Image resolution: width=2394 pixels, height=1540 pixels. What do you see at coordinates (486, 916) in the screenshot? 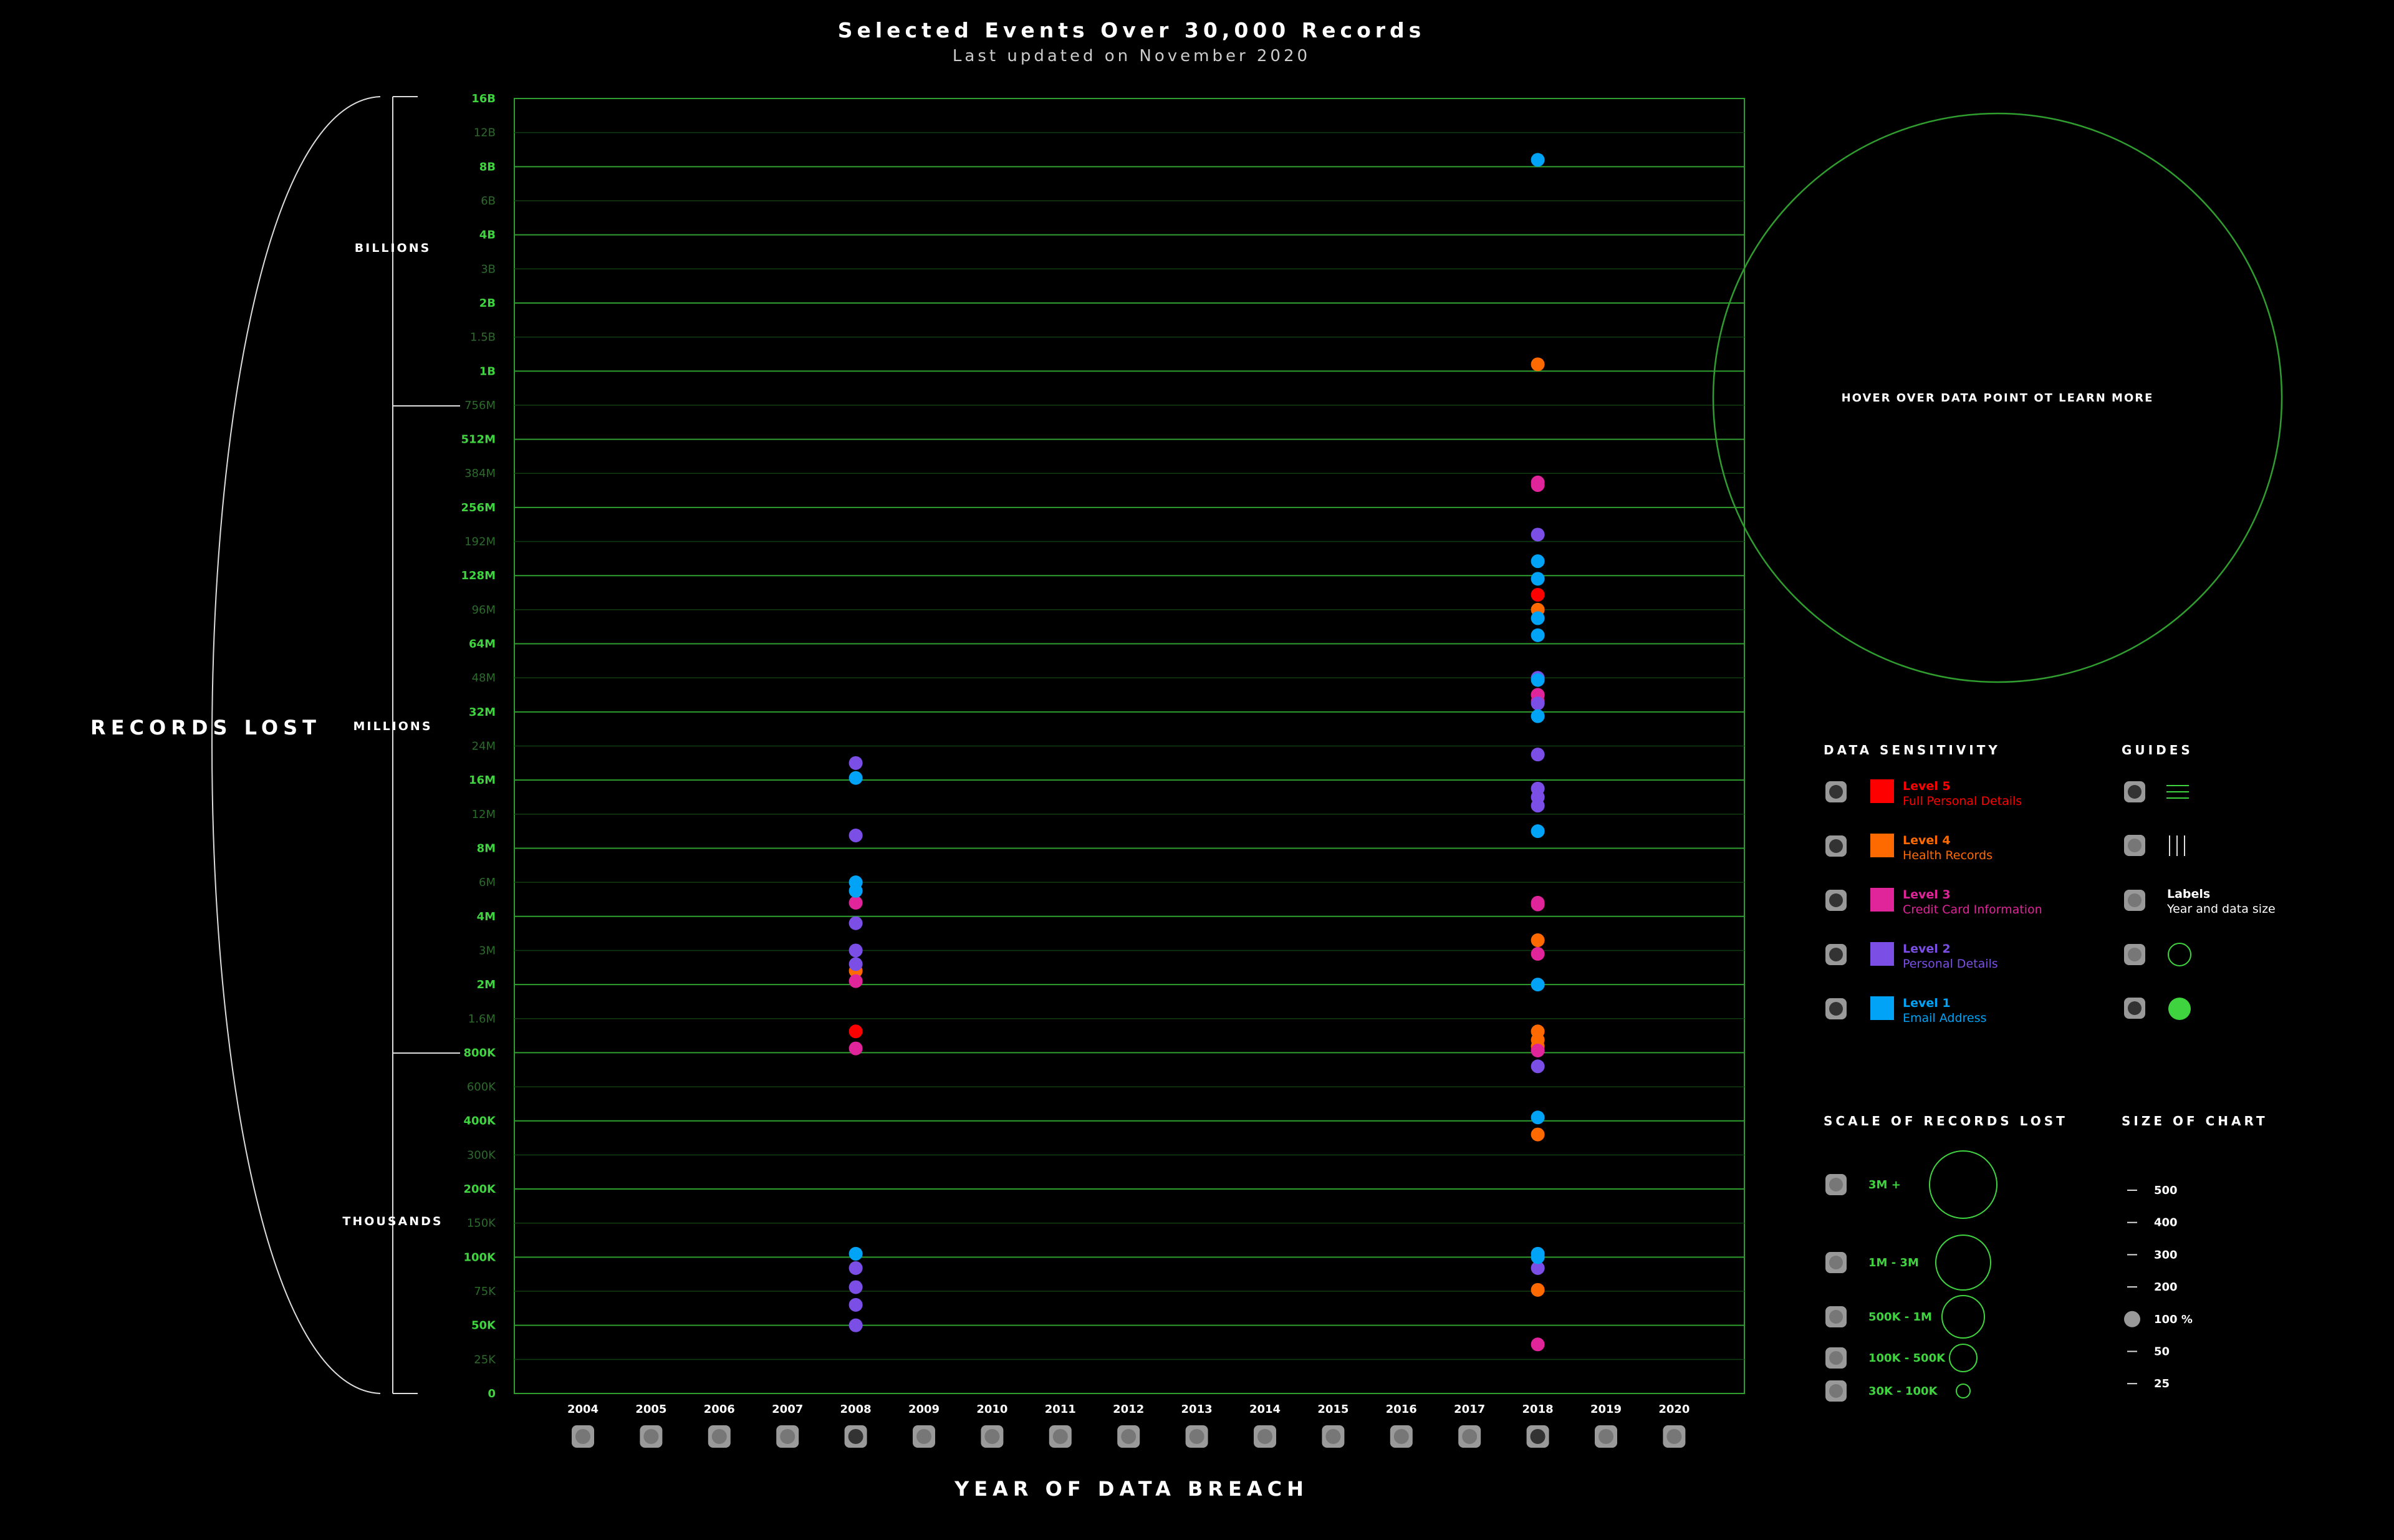
I see `y-tick-label: 4M` at bounding box center [486, 916].